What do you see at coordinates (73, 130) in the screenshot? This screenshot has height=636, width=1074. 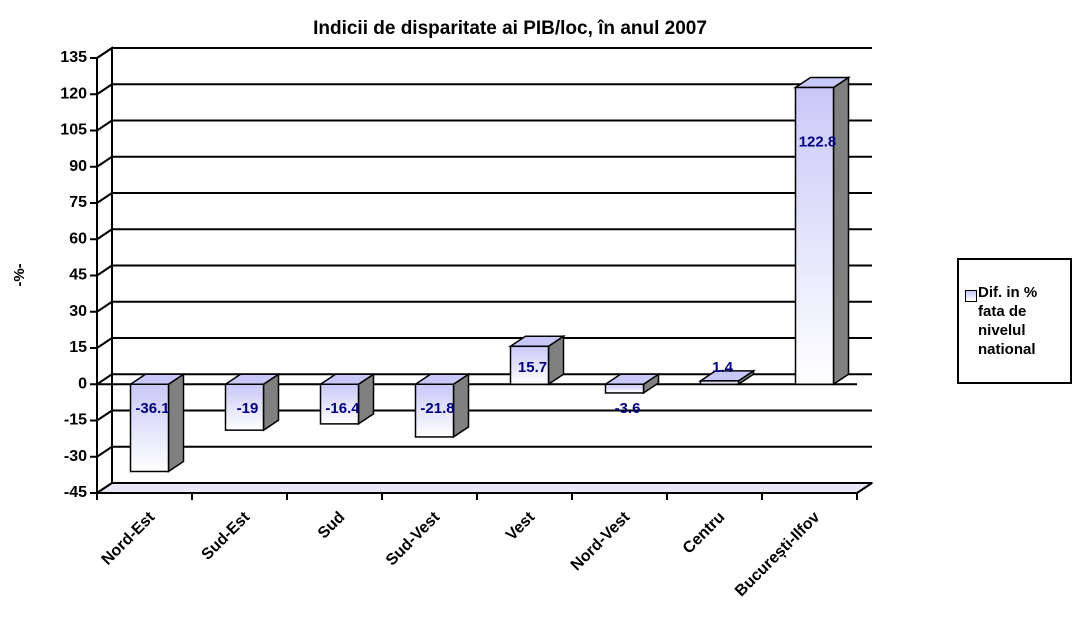 I see `y-tick-label: 105` at bounding box center [73, 130].